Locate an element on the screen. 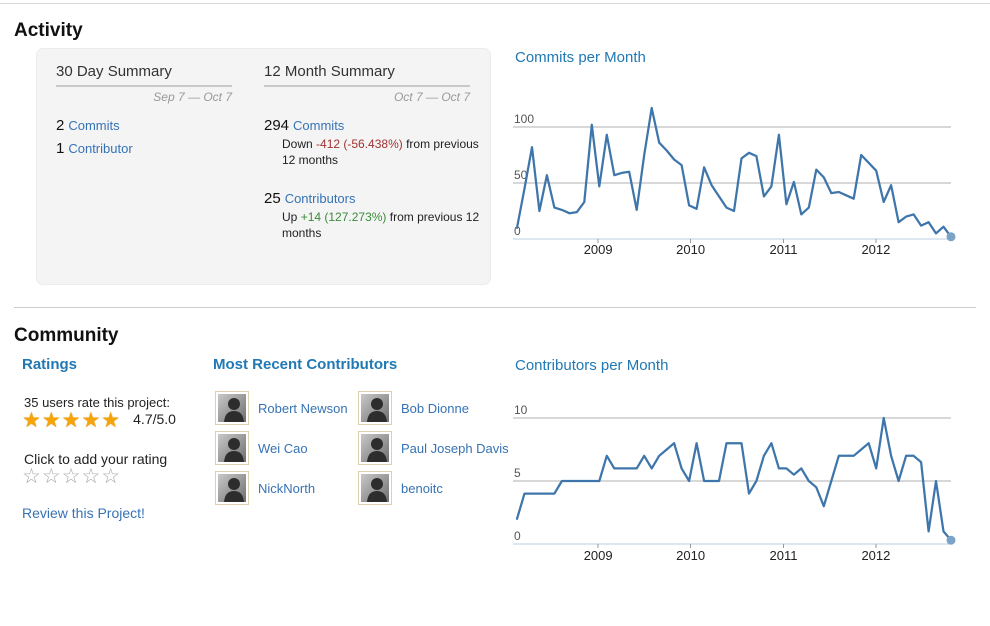  contributor-item: Paul Joseph Davis is located at coordinates (458, 448).